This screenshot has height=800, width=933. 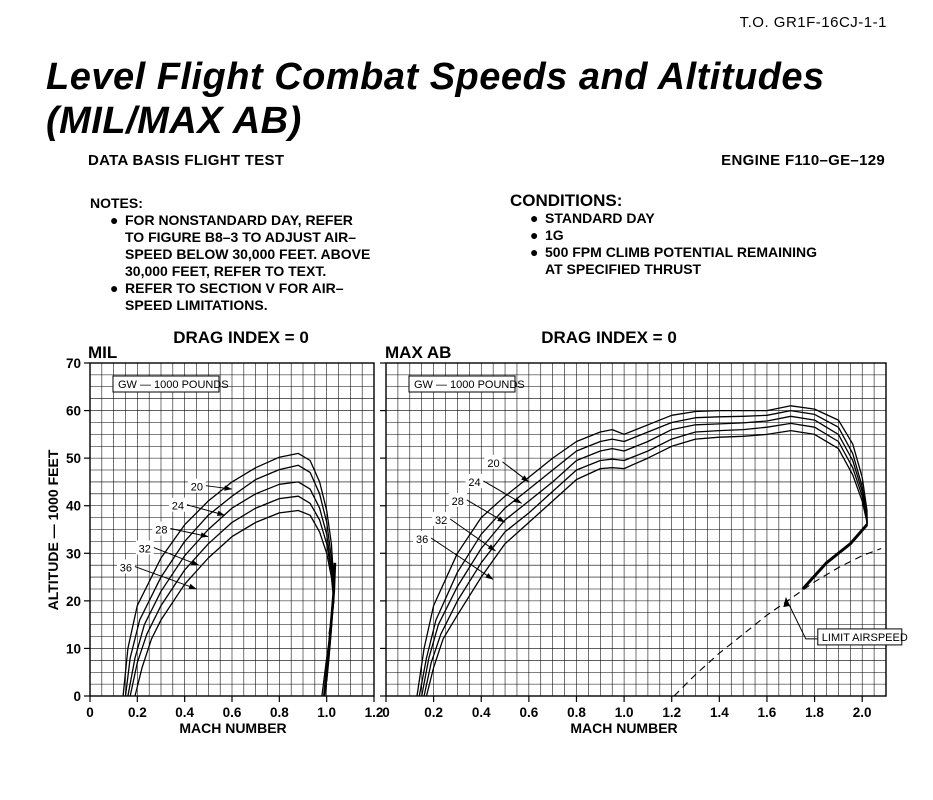 I want to click on limit-airspeed-line, so click(x=777, y=622).